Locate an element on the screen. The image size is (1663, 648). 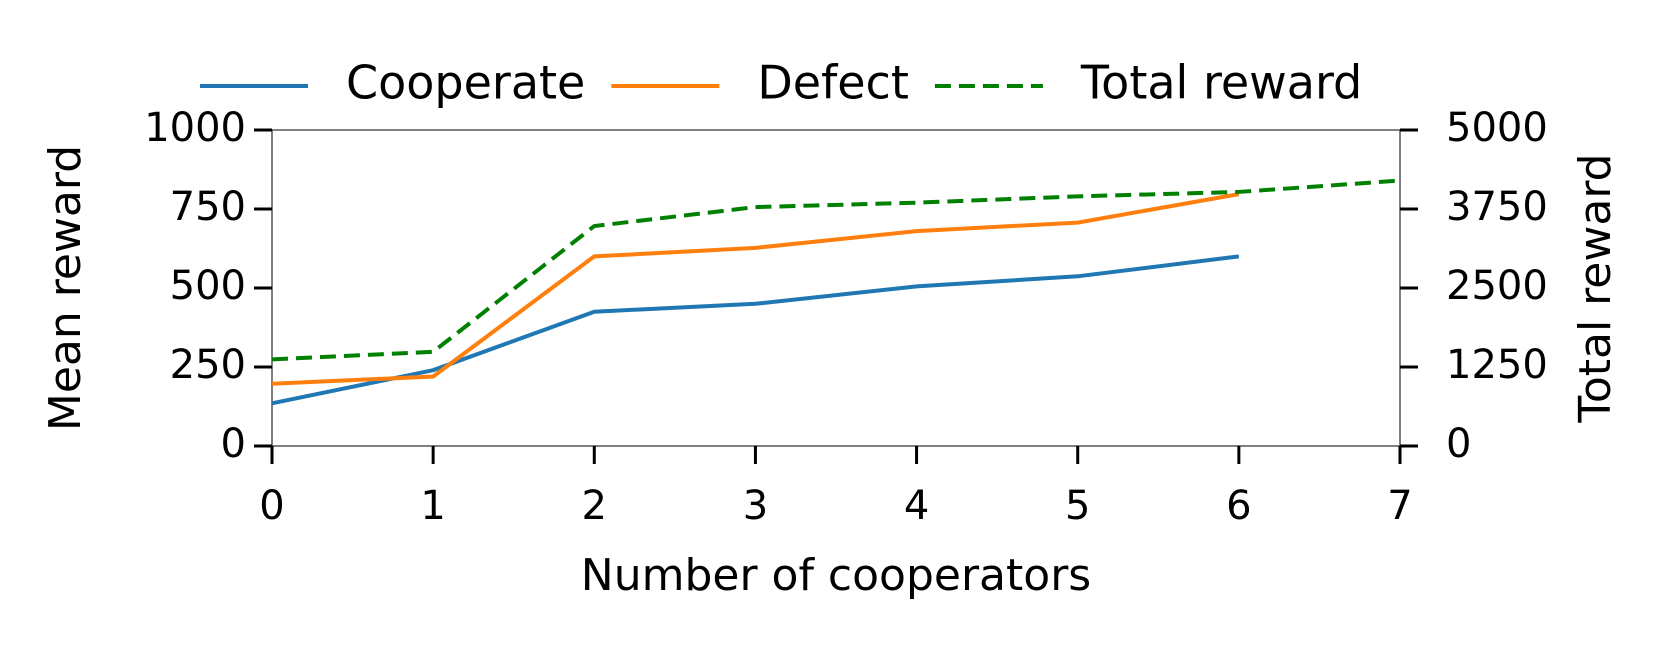
y2-tick-label: 5000 is located at coordinates (1497, 128).